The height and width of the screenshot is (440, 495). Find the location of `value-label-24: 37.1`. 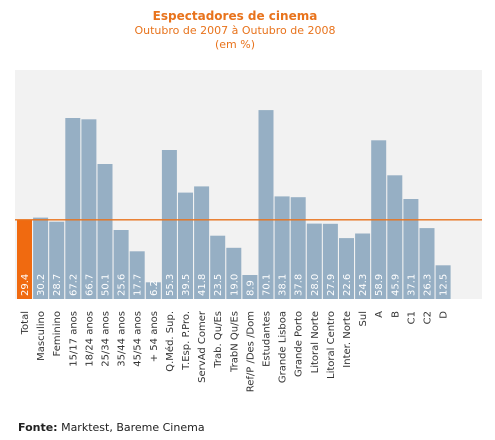

value-label-24: 37.1 is located at coordinates (411, 285).